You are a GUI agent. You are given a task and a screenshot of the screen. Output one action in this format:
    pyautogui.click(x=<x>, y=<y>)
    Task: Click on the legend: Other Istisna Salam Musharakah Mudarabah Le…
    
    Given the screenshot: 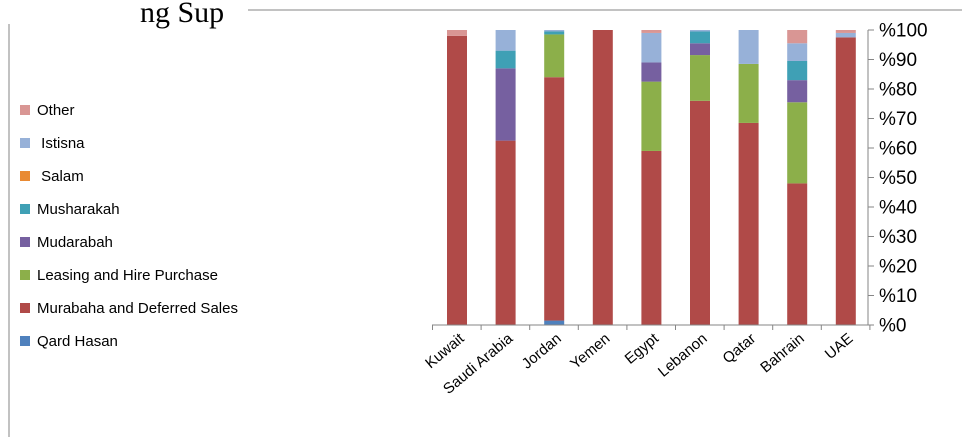 What is the action you would take?
    pyautogui.click(x=129, y=226)
    